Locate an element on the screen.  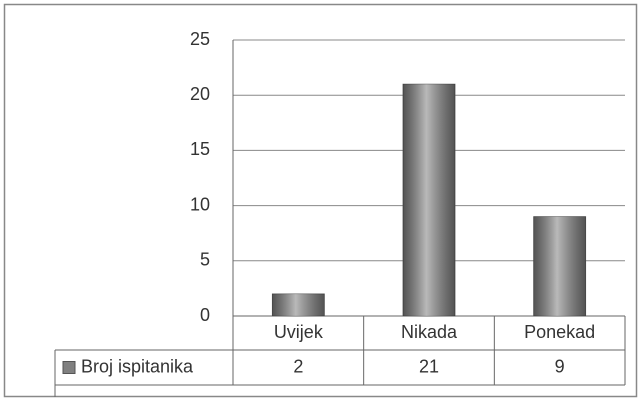
legend-label: Broj ispitanika is located at coordinates (137, 366).